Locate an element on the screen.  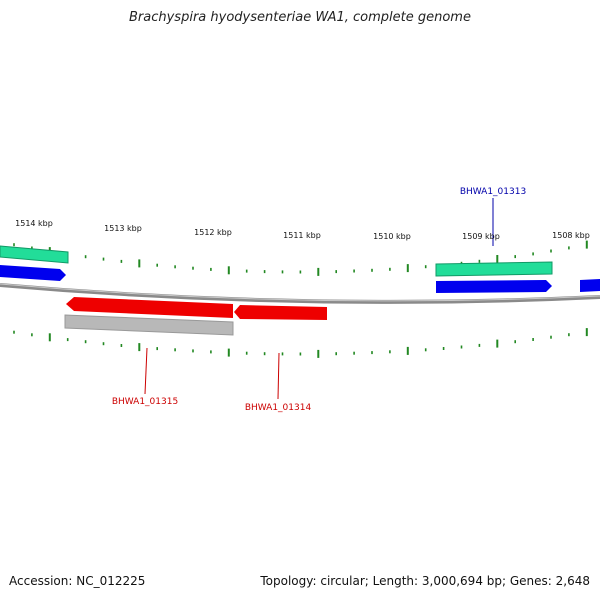
genome-backbone is located at coordinates (300, 293).